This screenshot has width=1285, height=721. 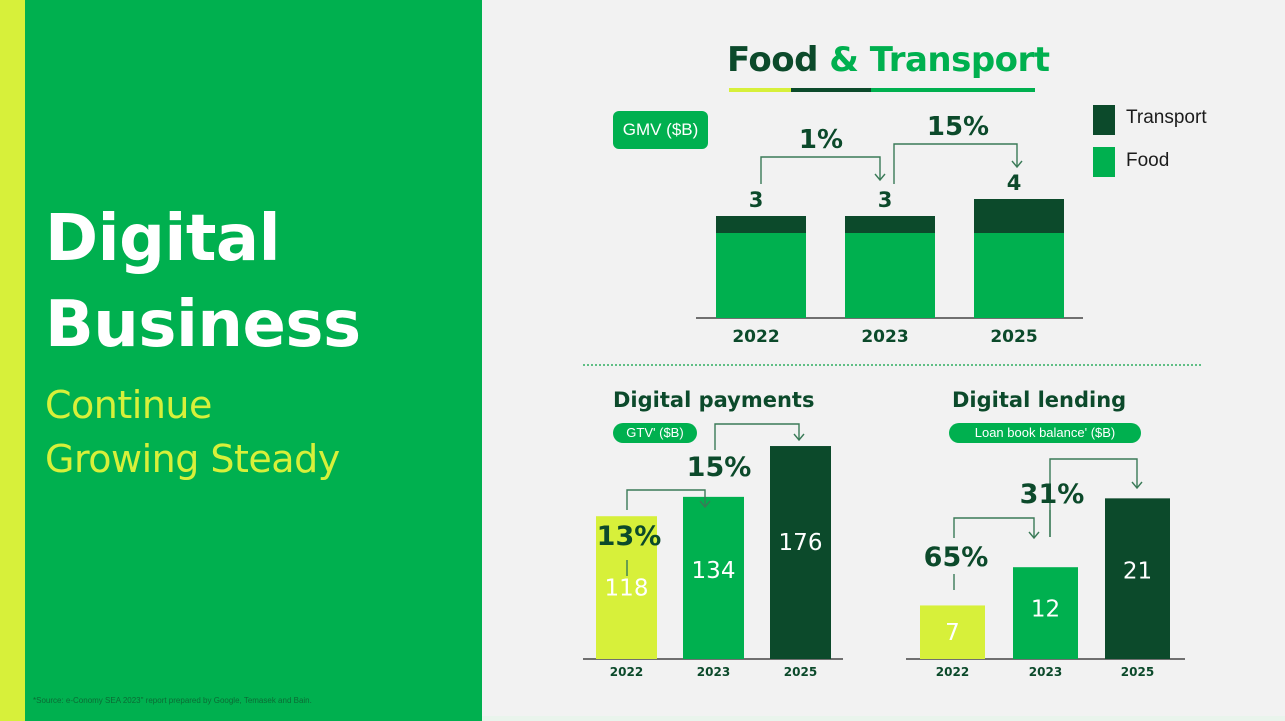 I want to click on ft-bar-transport-2022, so click(x=761, y=224).